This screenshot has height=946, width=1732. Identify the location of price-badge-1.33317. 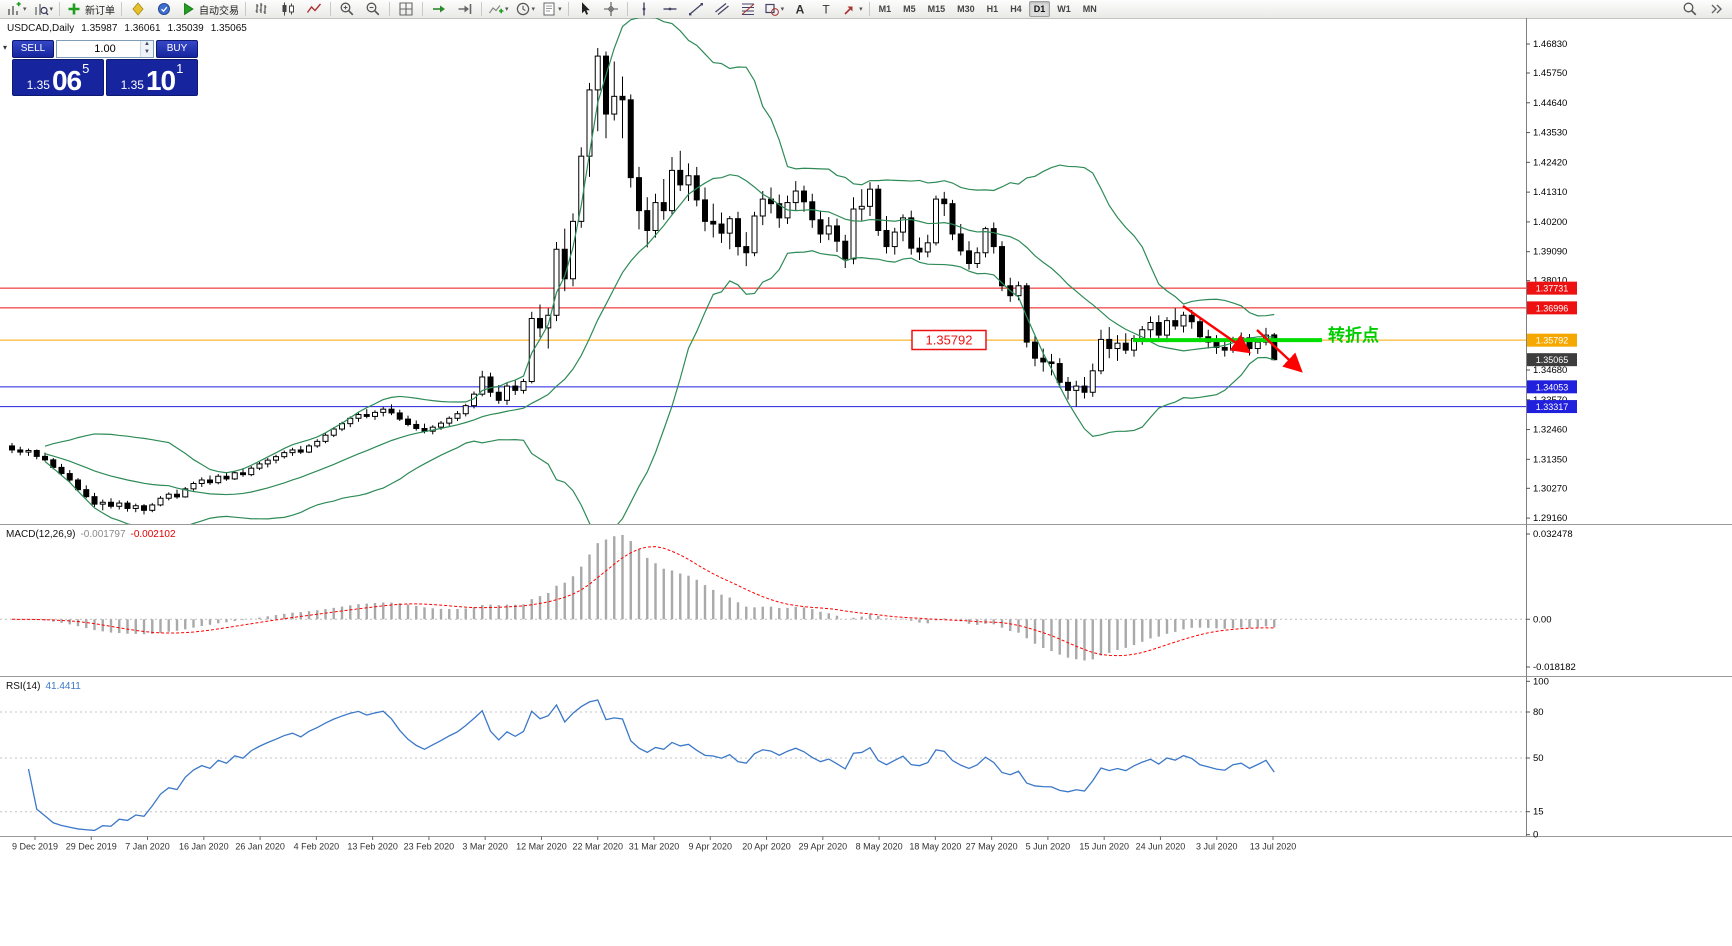
(1552, 407).